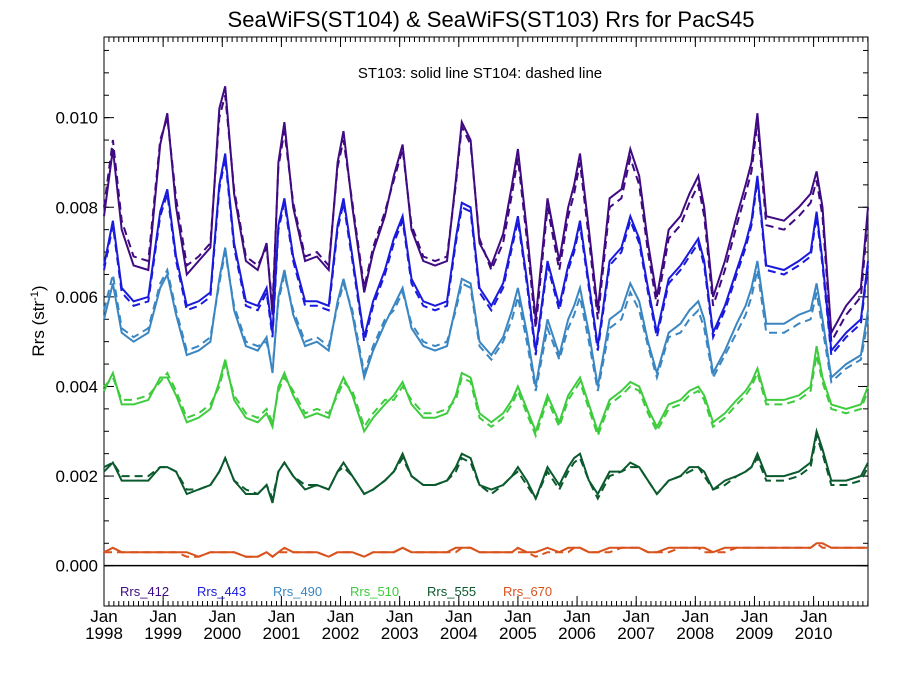  What do you see at coordinates (221, 591) in the screenshot?
I see `legend-item-rrs-443: Rrs_443` at bounding box center [221, 591].